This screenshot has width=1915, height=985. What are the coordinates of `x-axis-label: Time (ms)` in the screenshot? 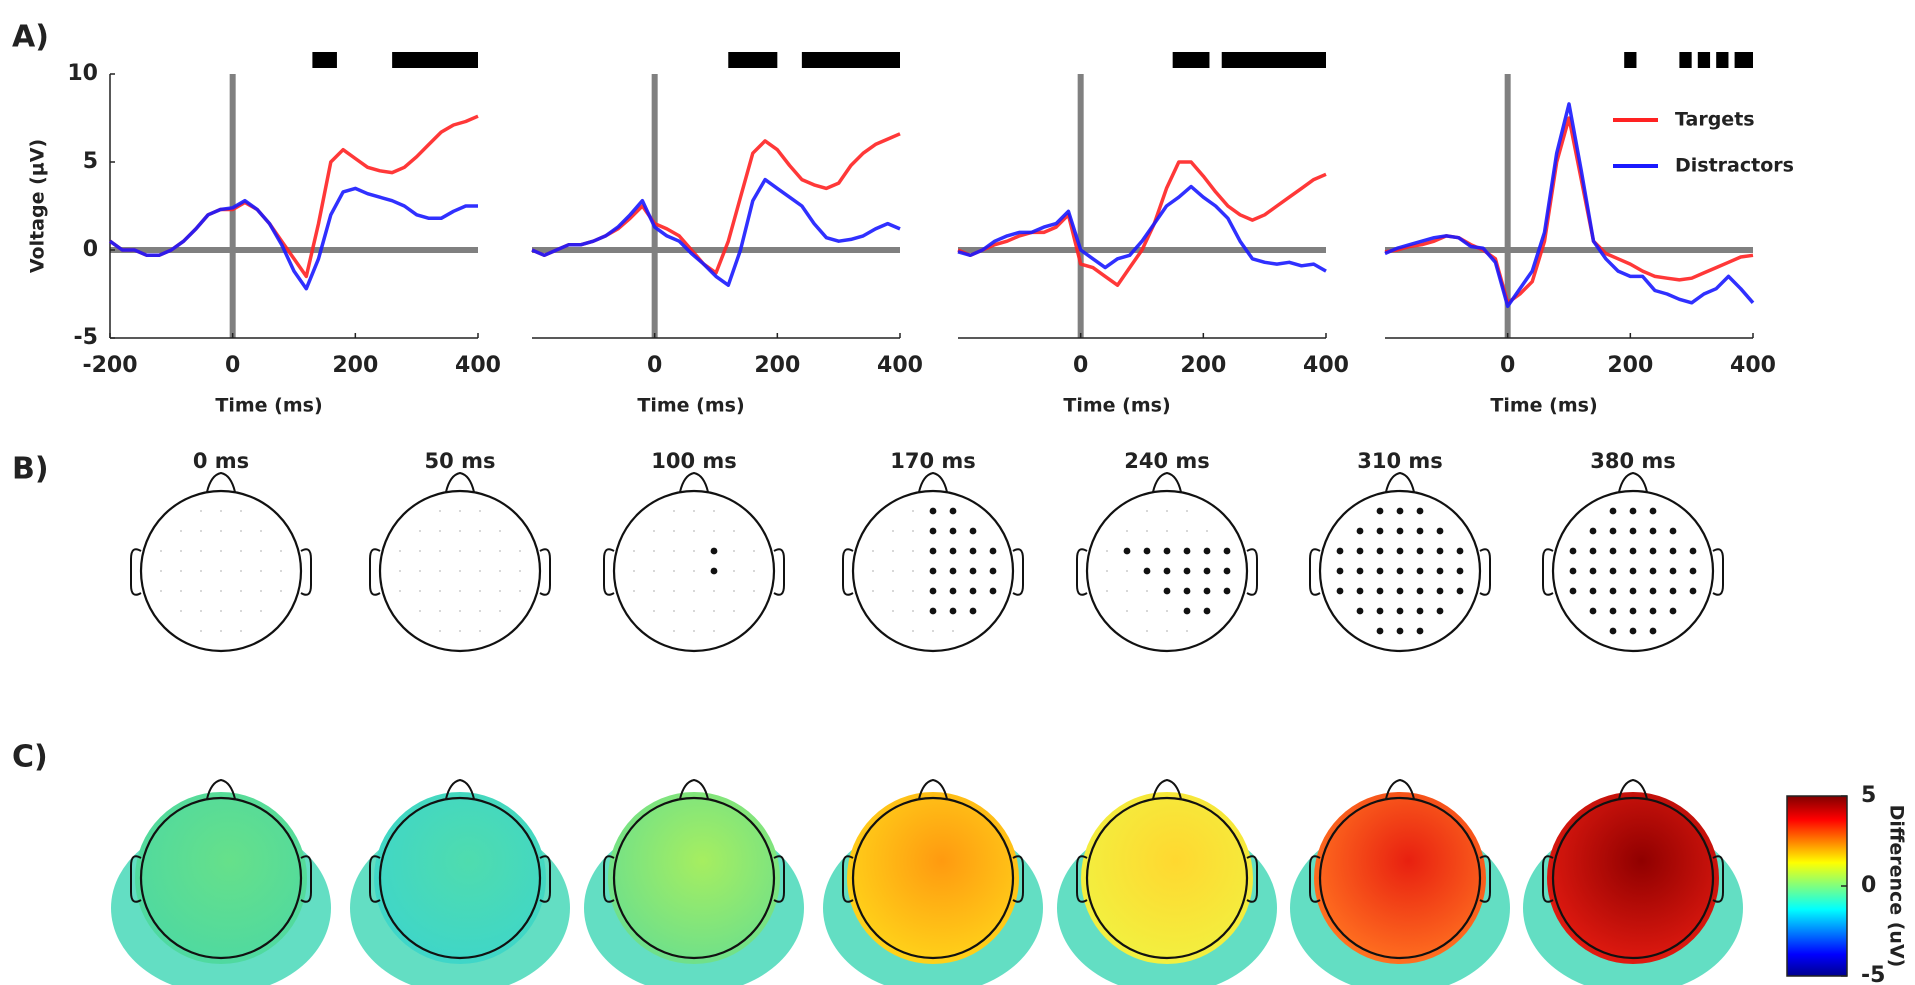 It's located at (690, 406).